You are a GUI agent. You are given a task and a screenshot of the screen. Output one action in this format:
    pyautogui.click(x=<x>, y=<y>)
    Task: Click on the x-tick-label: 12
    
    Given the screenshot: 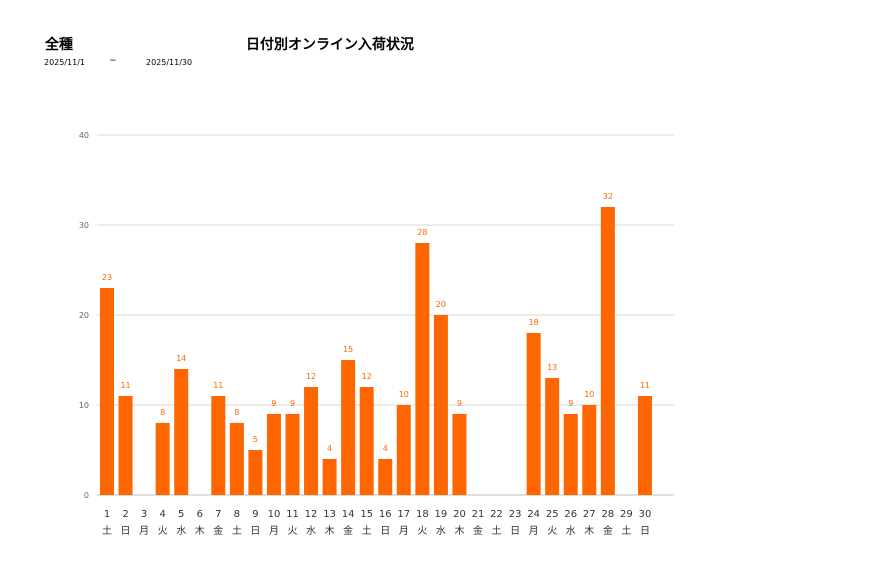 What is the action you would take?
    pyautogui.click(x=311, y=514)
    